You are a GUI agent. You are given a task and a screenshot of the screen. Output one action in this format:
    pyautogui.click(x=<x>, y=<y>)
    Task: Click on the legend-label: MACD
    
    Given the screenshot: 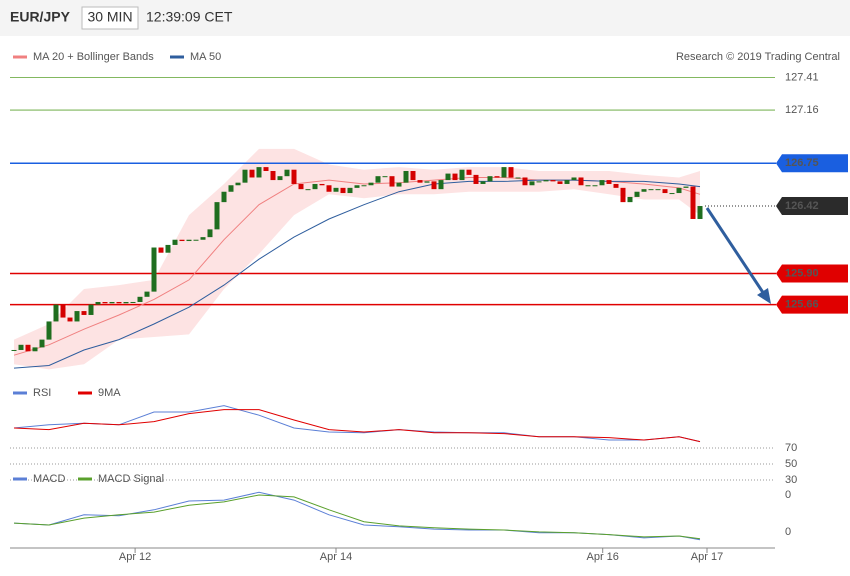 What is the action you would take?
    pyautogui.click(x=49, y=479)
    